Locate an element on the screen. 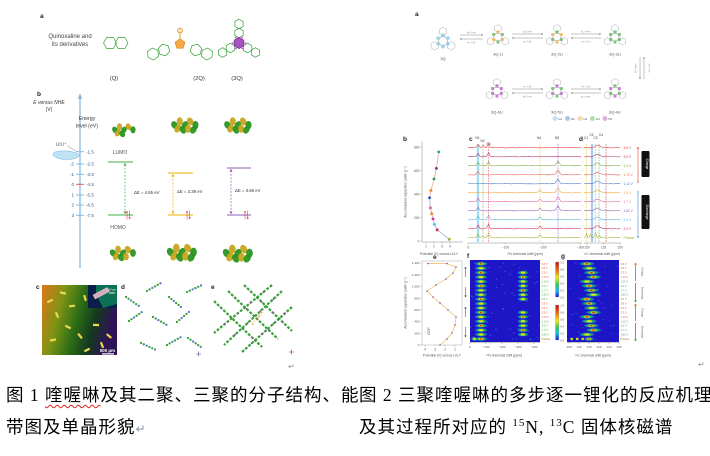 This screenshot has width=710, height=456. figure-1-caption: 图 1 喹喔啉及其二聚、三聚的分子结构、能 带图及单晶形貌↵ is located at coordinates (183, 412).